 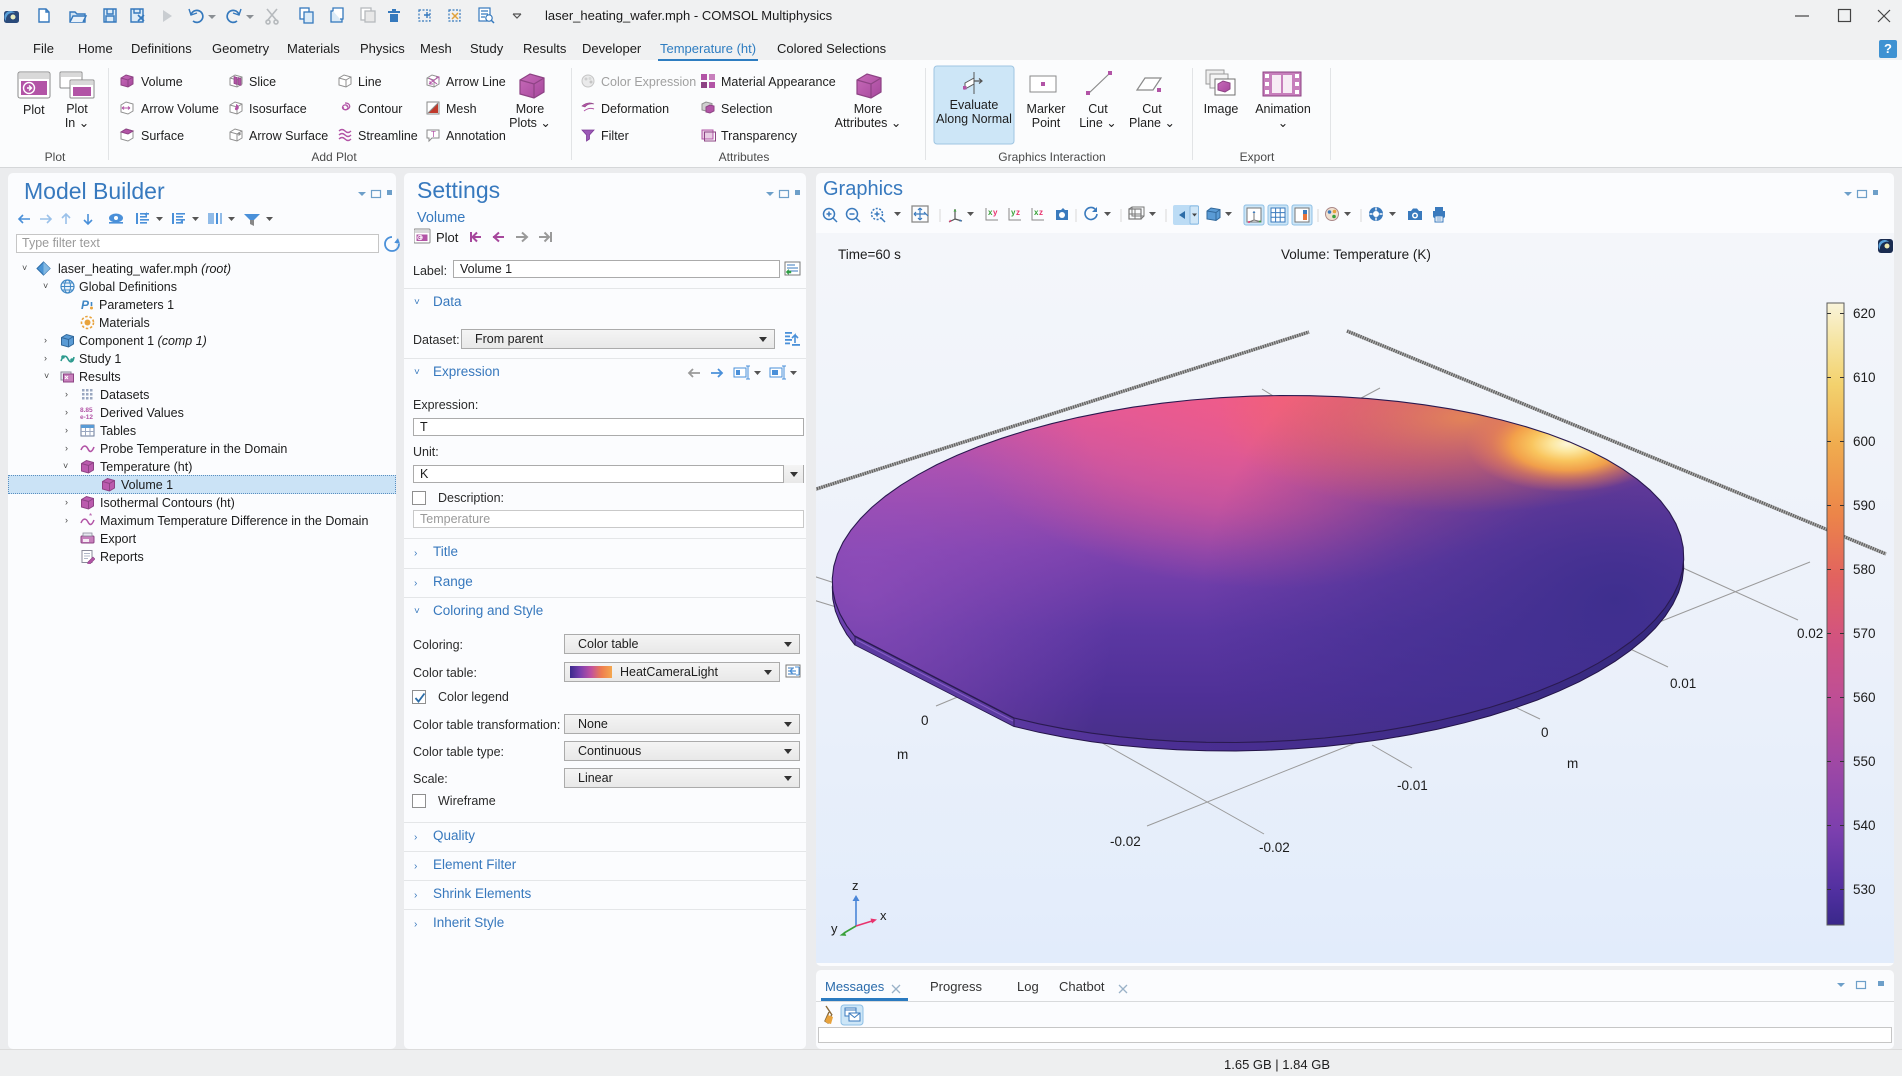 I want to click on svg-text: e-12, so click(x=86, y=417).